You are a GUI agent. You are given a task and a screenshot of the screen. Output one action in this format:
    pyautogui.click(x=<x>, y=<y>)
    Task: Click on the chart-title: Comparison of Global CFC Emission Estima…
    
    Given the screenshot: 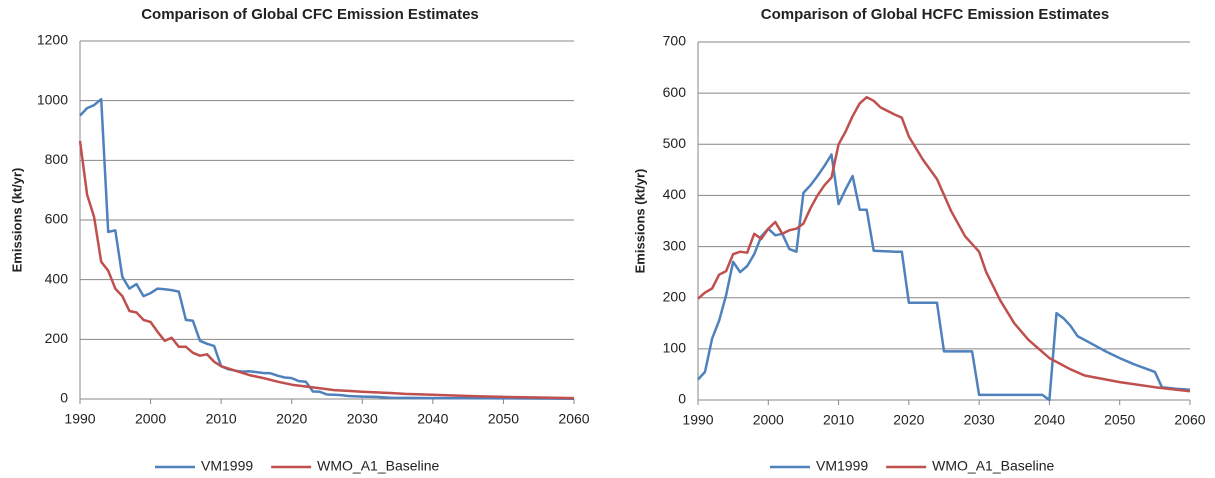 What is the action you would take?
    pyautogui.click(x=310, y=14)
    